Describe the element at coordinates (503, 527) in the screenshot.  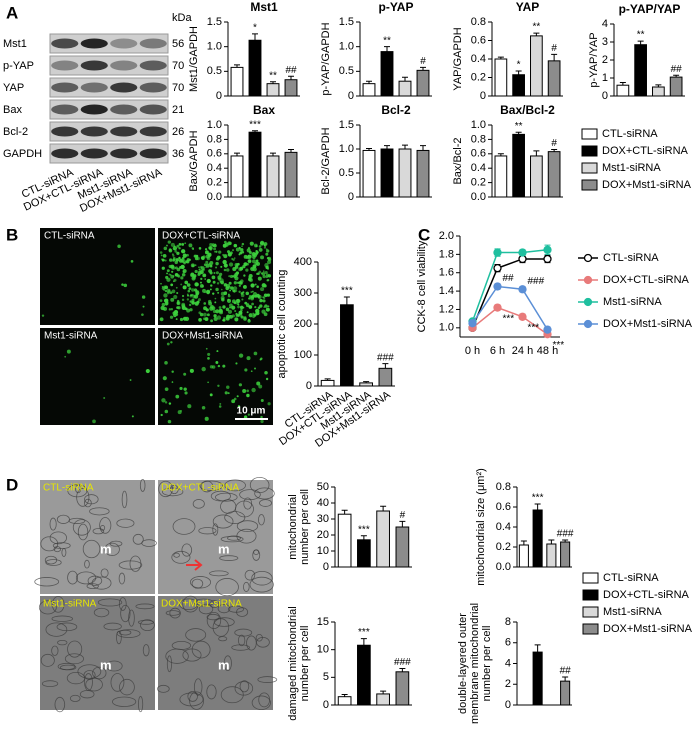
I see `y-tick-label: 0.4` at that location.